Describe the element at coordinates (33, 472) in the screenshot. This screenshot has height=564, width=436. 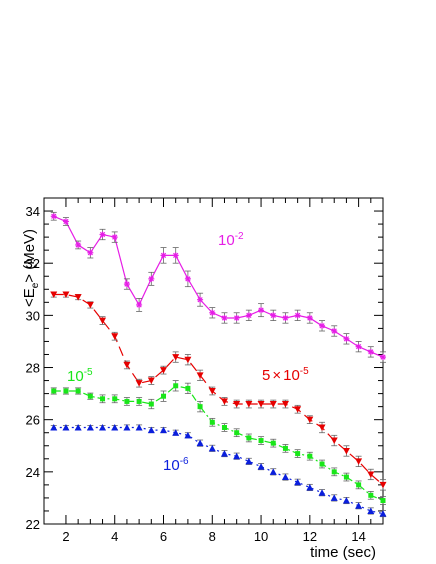
I see `y-tick-label: 24` at that location.